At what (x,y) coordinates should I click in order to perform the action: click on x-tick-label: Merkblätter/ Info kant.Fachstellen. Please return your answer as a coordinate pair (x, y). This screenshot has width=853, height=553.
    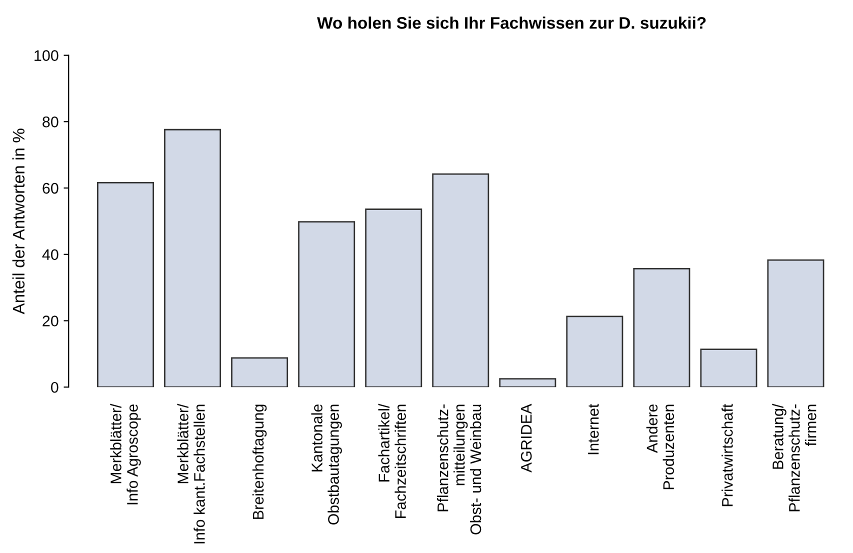
    Looking at the image, I should click on (191, 474).